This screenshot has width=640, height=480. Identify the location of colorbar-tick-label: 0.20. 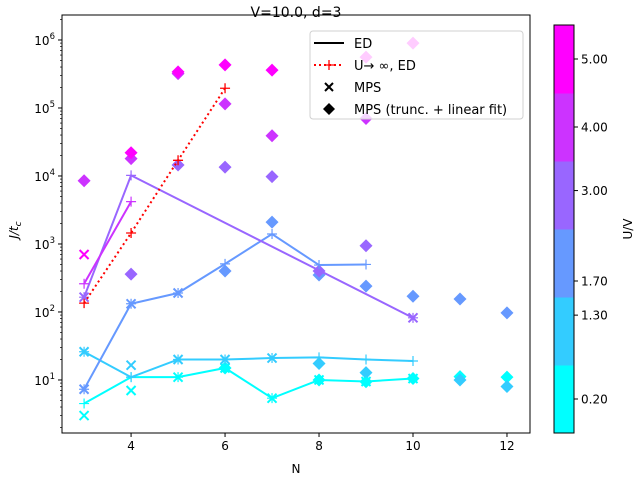
(594, 400).